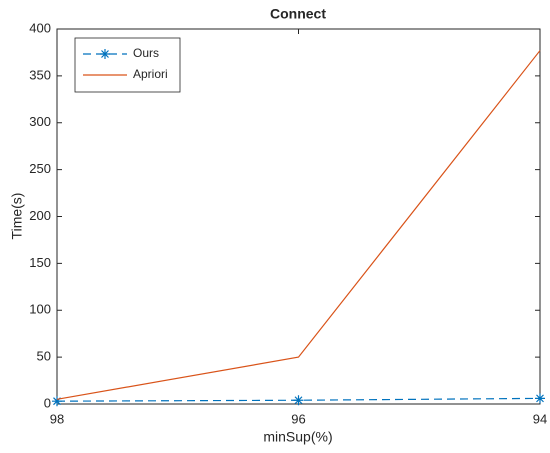  What do you see at coordinates (298, 418) in the screenshot?
I see `x-tick-label: 96` at bounding box center [298, 418].